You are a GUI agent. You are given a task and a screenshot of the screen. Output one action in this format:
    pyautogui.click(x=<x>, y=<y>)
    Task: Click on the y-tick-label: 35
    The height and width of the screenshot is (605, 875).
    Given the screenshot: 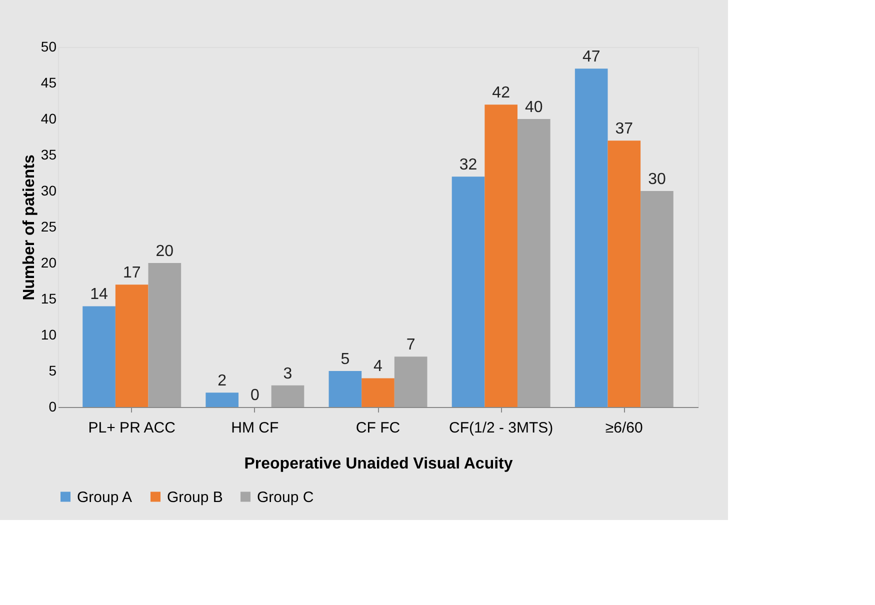 What is the action you would take?
    pyautogui.click(x=48, y=154)
    